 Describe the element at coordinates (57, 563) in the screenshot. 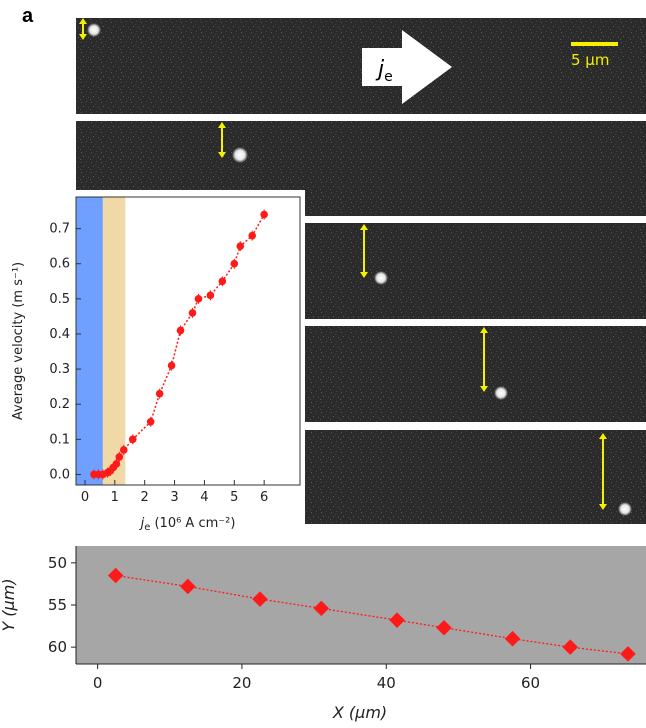

I see `trajectory-y-tick-label: 50` at that location.